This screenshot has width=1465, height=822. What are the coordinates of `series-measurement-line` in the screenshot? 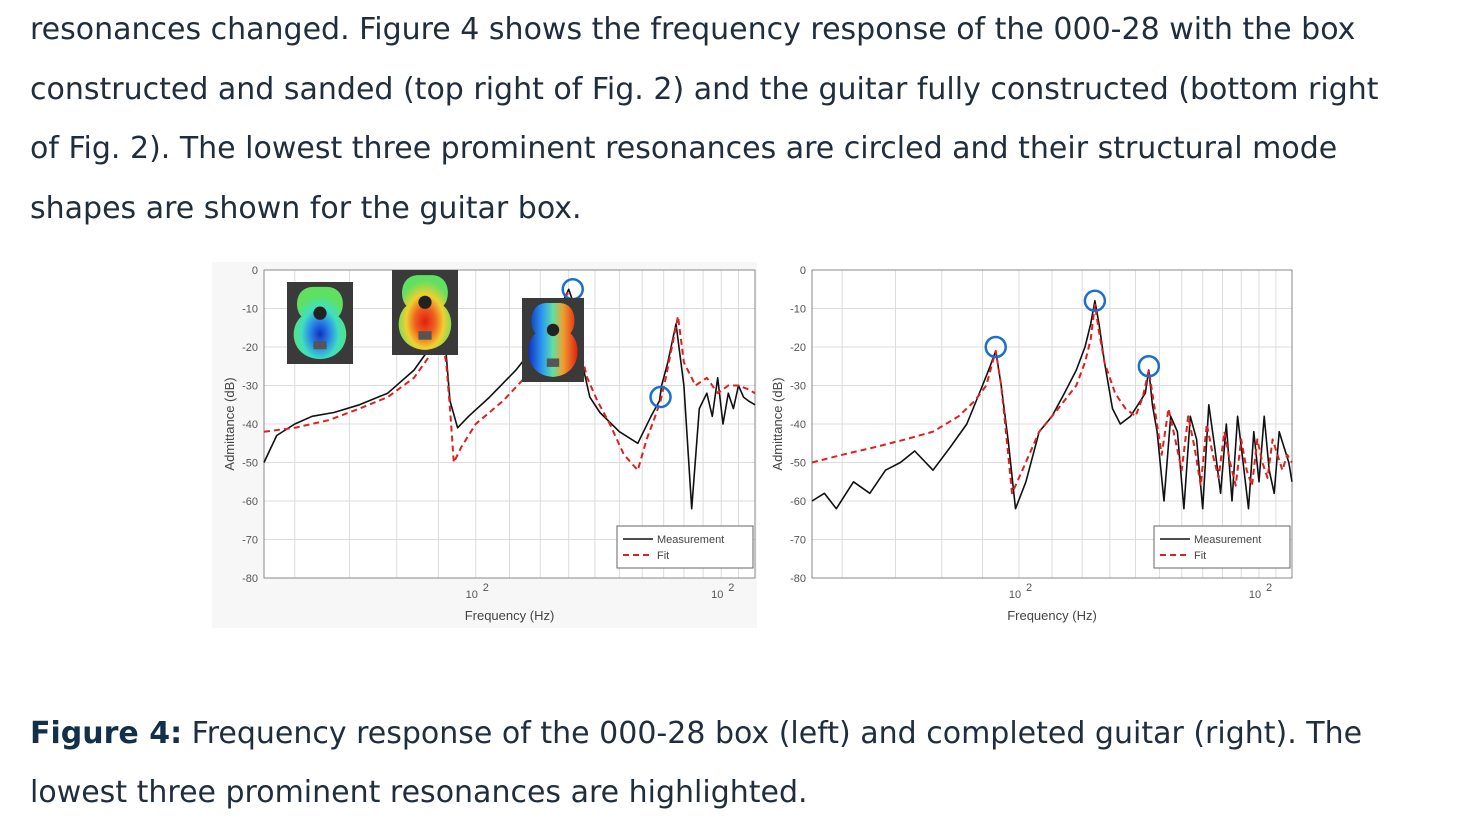 It's located at (1052, 404).